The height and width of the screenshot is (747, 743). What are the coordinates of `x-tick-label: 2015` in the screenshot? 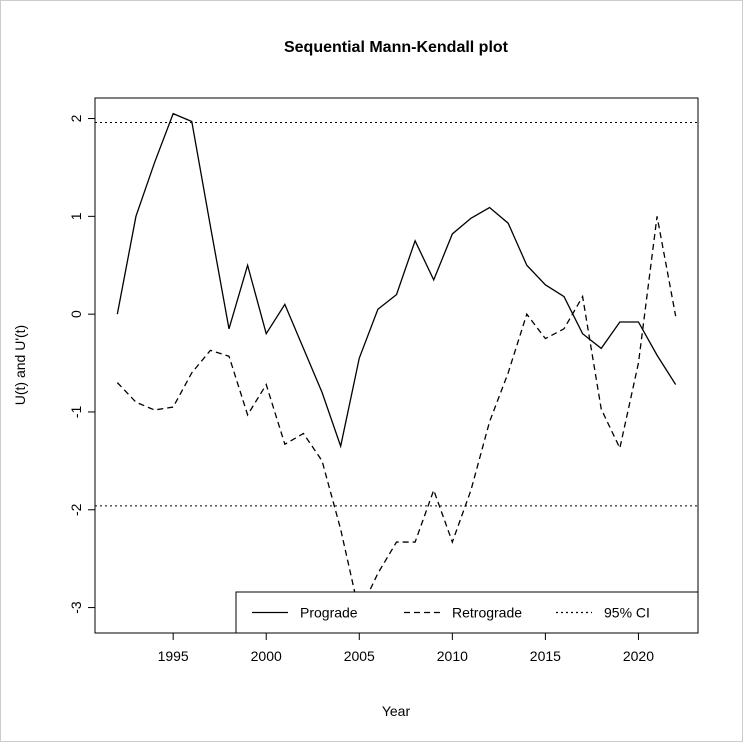 It's located at (545, 656).